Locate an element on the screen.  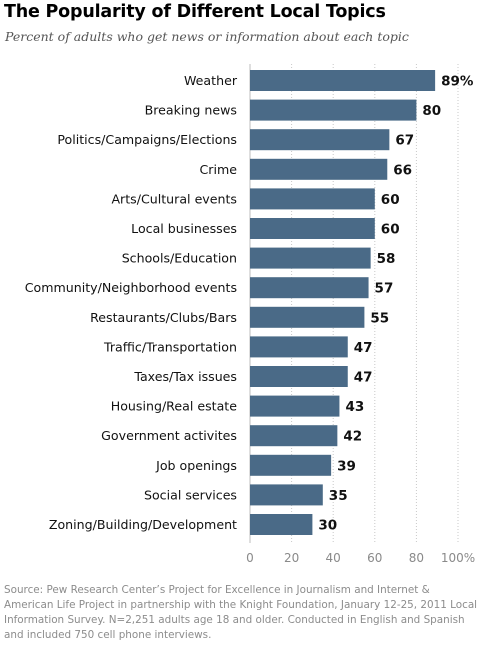
x-tick-label: 40 is located at coordinates (333, 558).